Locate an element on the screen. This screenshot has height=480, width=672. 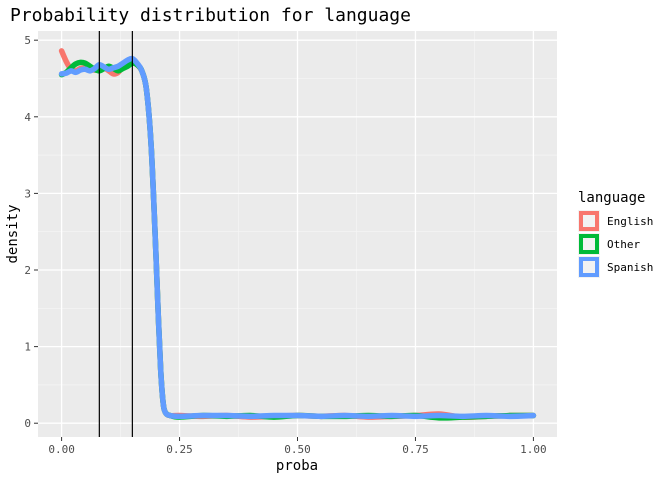
legend-label-english: English is located at coordinates (630, 221).